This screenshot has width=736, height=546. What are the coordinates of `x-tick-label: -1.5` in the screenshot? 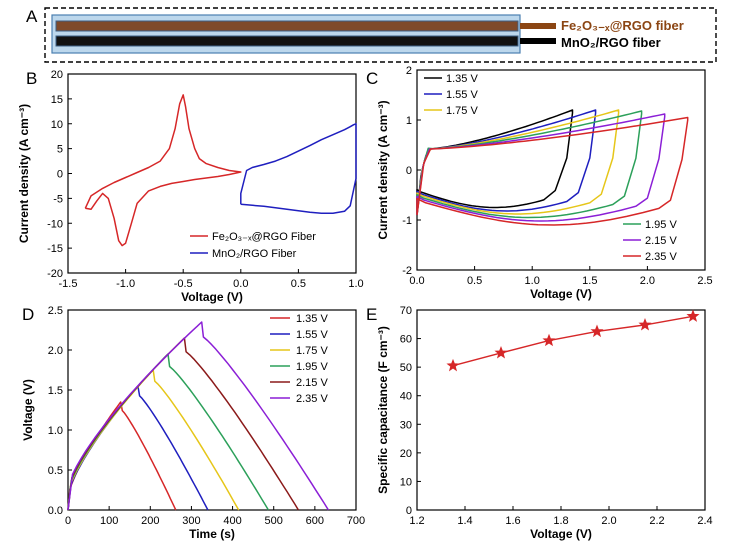 It's located at (68, 284).